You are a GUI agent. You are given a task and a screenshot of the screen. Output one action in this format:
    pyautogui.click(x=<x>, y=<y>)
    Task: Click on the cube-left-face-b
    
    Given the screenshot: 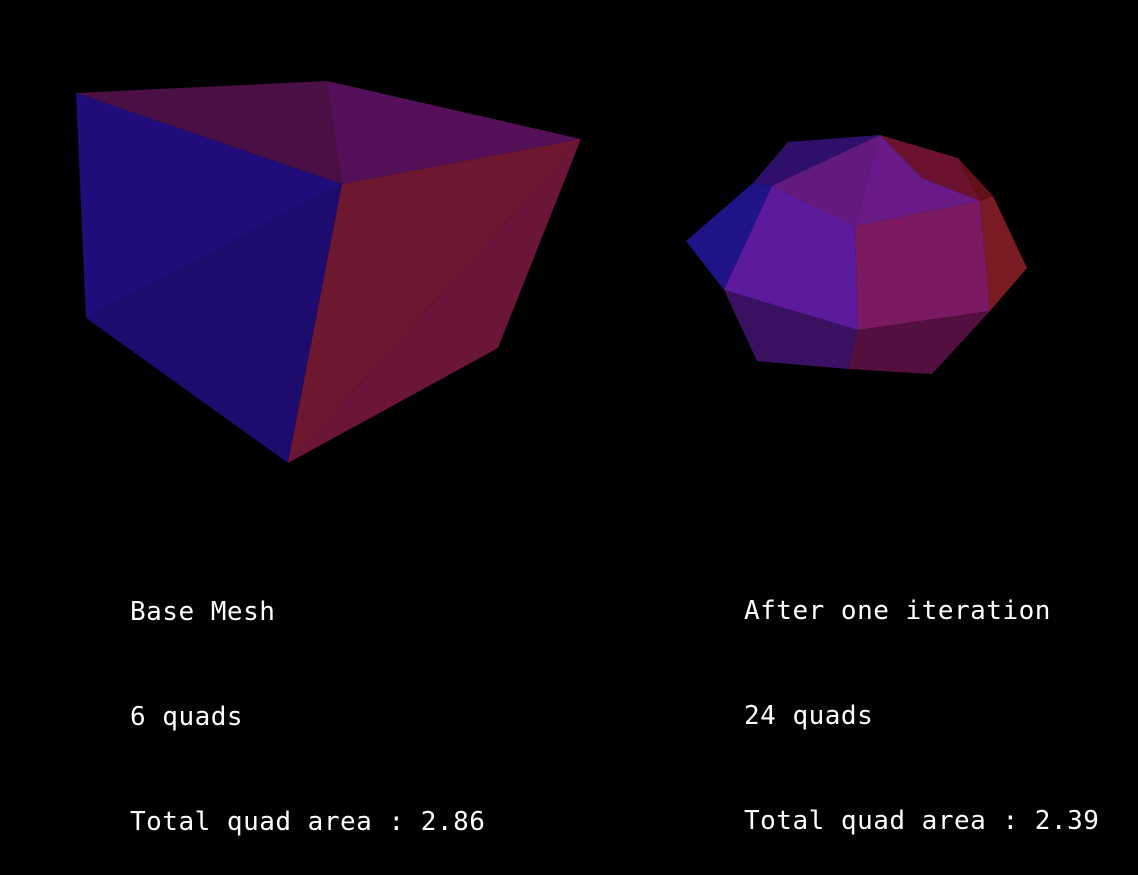 What is the action you would take?
    pyautogui.click(x=214, y=323)
    